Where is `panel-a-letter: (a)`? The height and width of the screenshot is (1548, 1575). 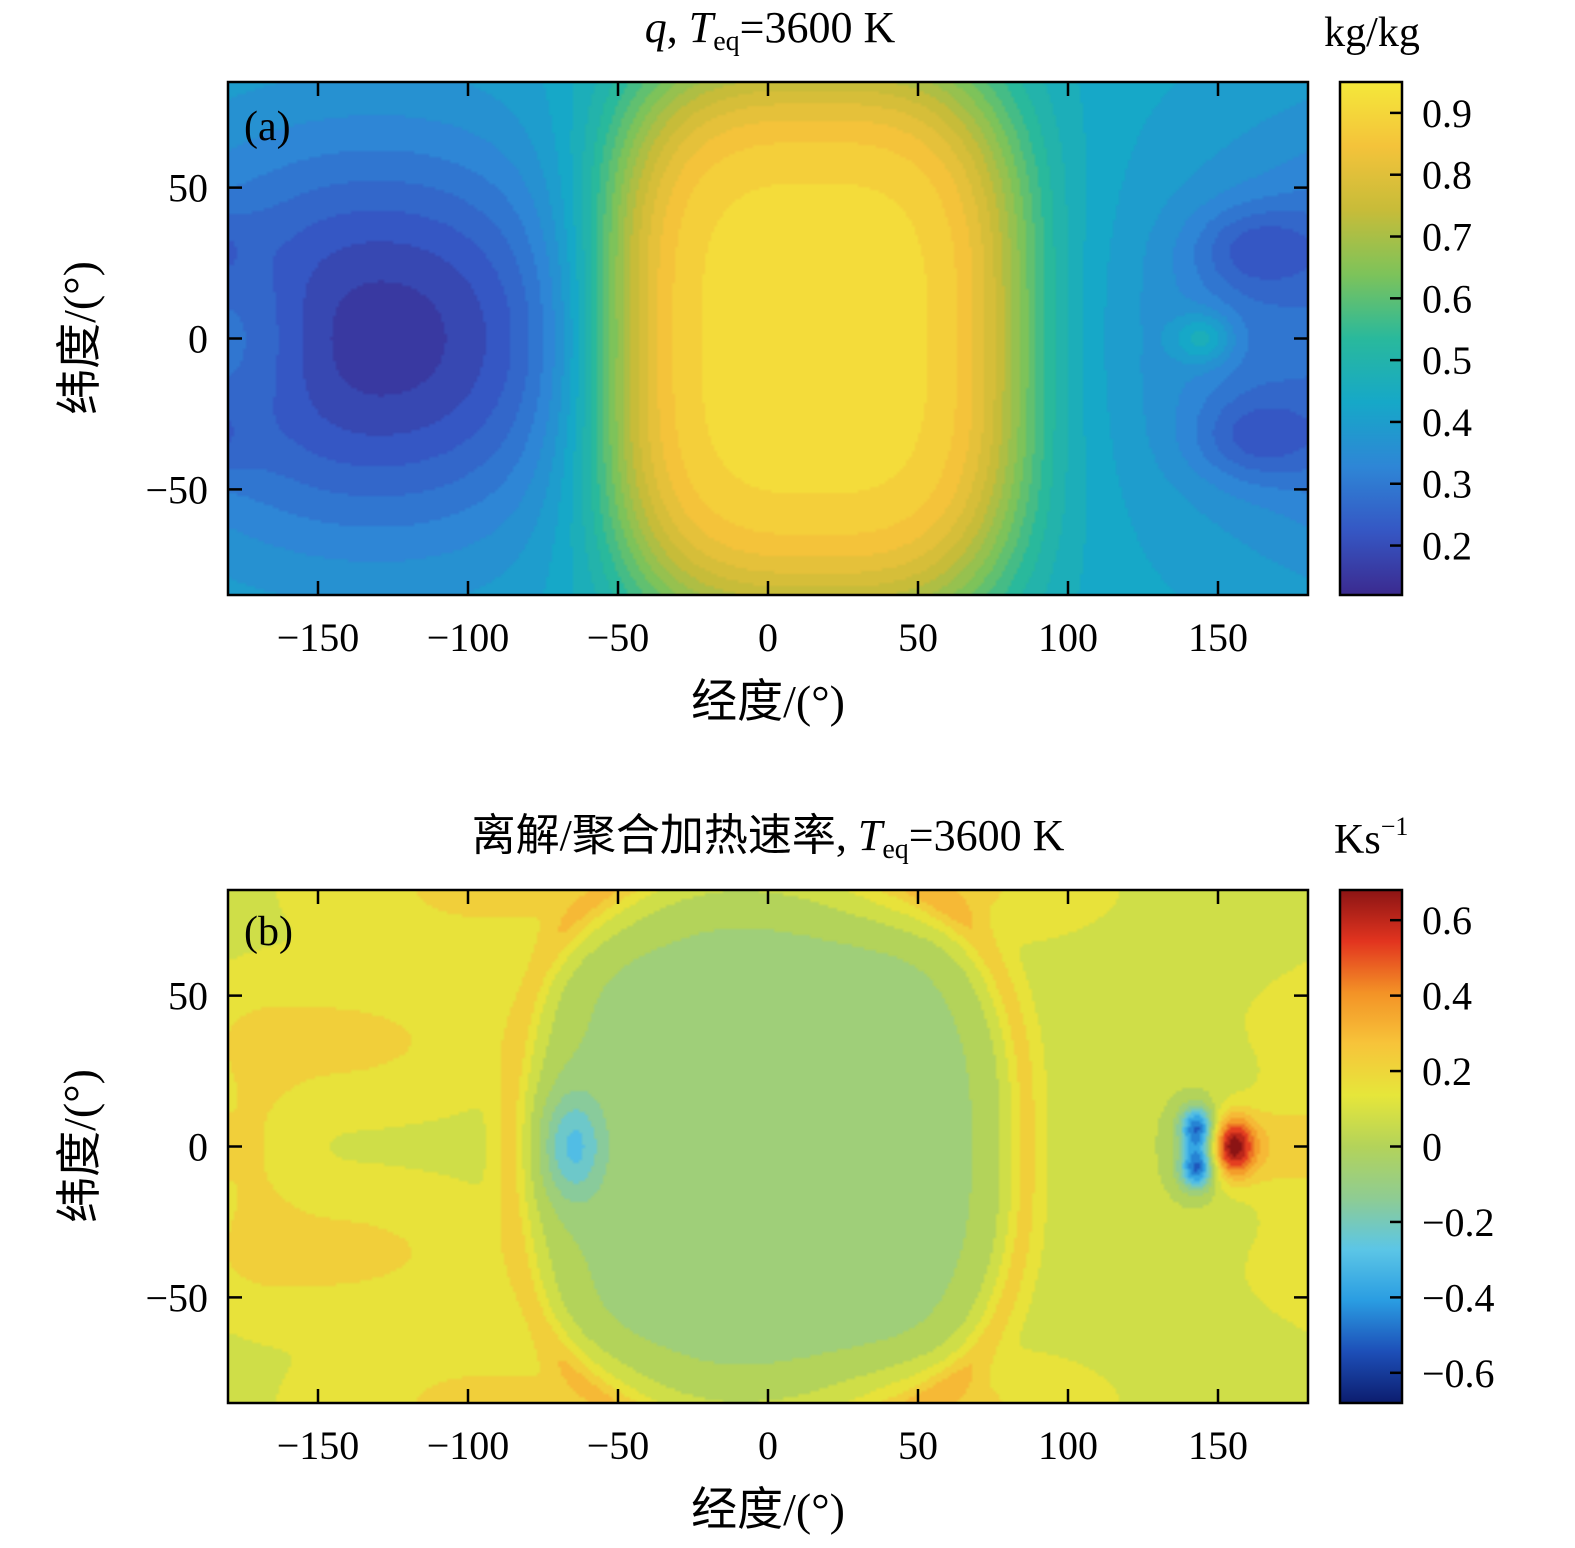
panel-a-letter: (a) is located at coordinates (267, 127).